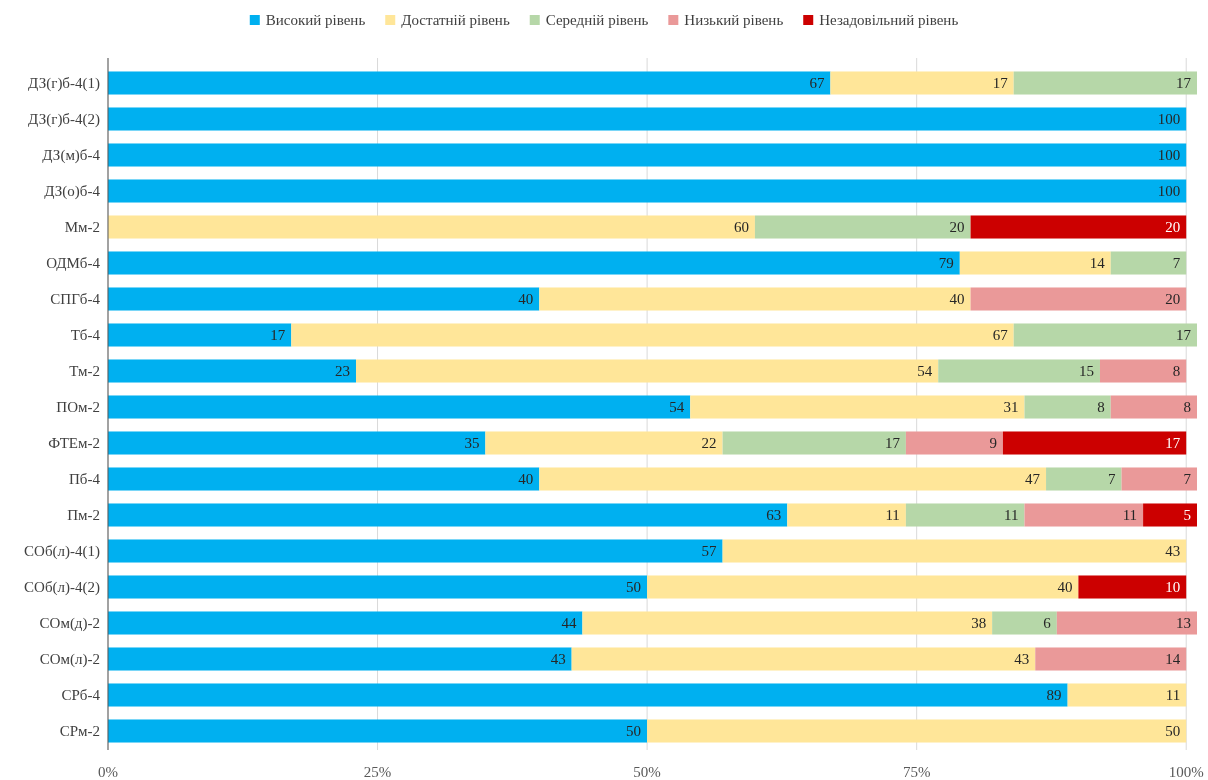  What do you see at coordinates (1011, 407) in the screenshot?
I see `data-label: 31` at bounding box center [1011, 407].